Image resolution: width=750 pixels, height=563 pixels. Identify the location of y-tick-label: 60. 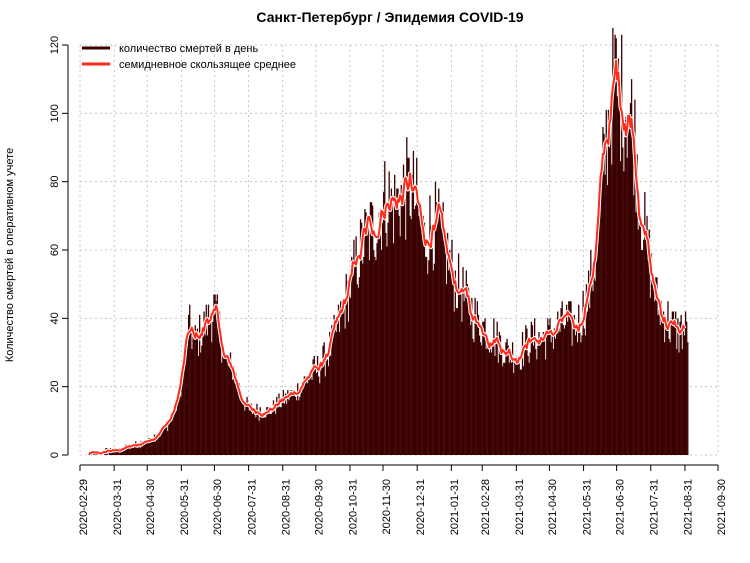
(55, 250).